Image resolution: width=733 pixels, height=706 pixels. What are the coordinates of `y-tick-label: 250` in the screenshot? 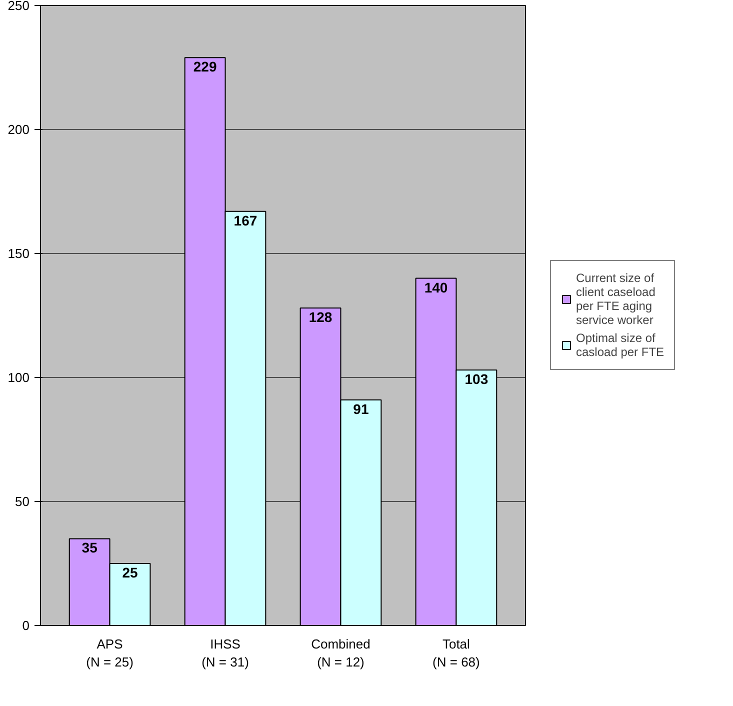 It's located at (19, 6).